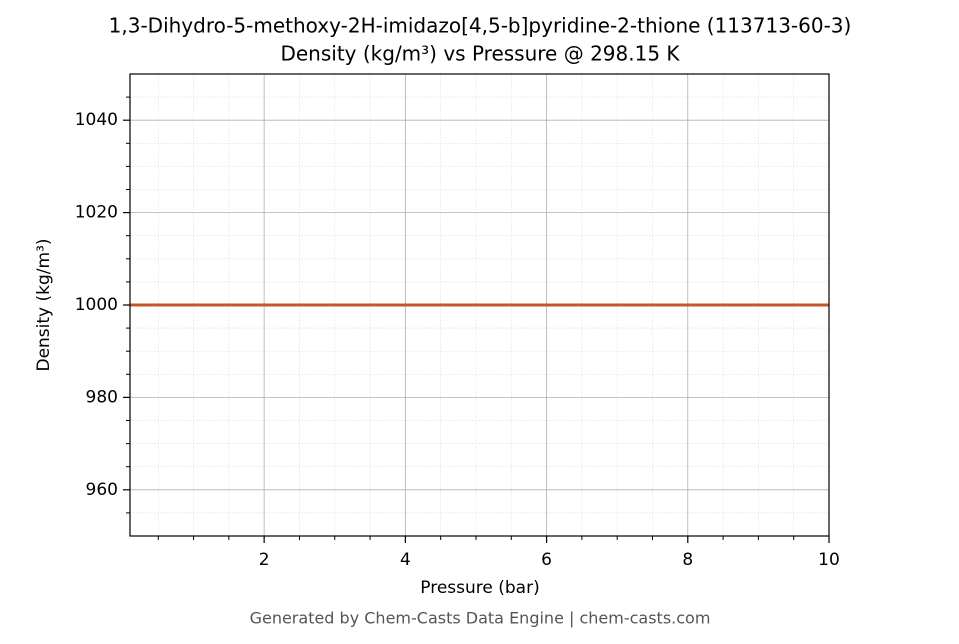  I want to click on x-tick-label: 10, so click(829, 560).